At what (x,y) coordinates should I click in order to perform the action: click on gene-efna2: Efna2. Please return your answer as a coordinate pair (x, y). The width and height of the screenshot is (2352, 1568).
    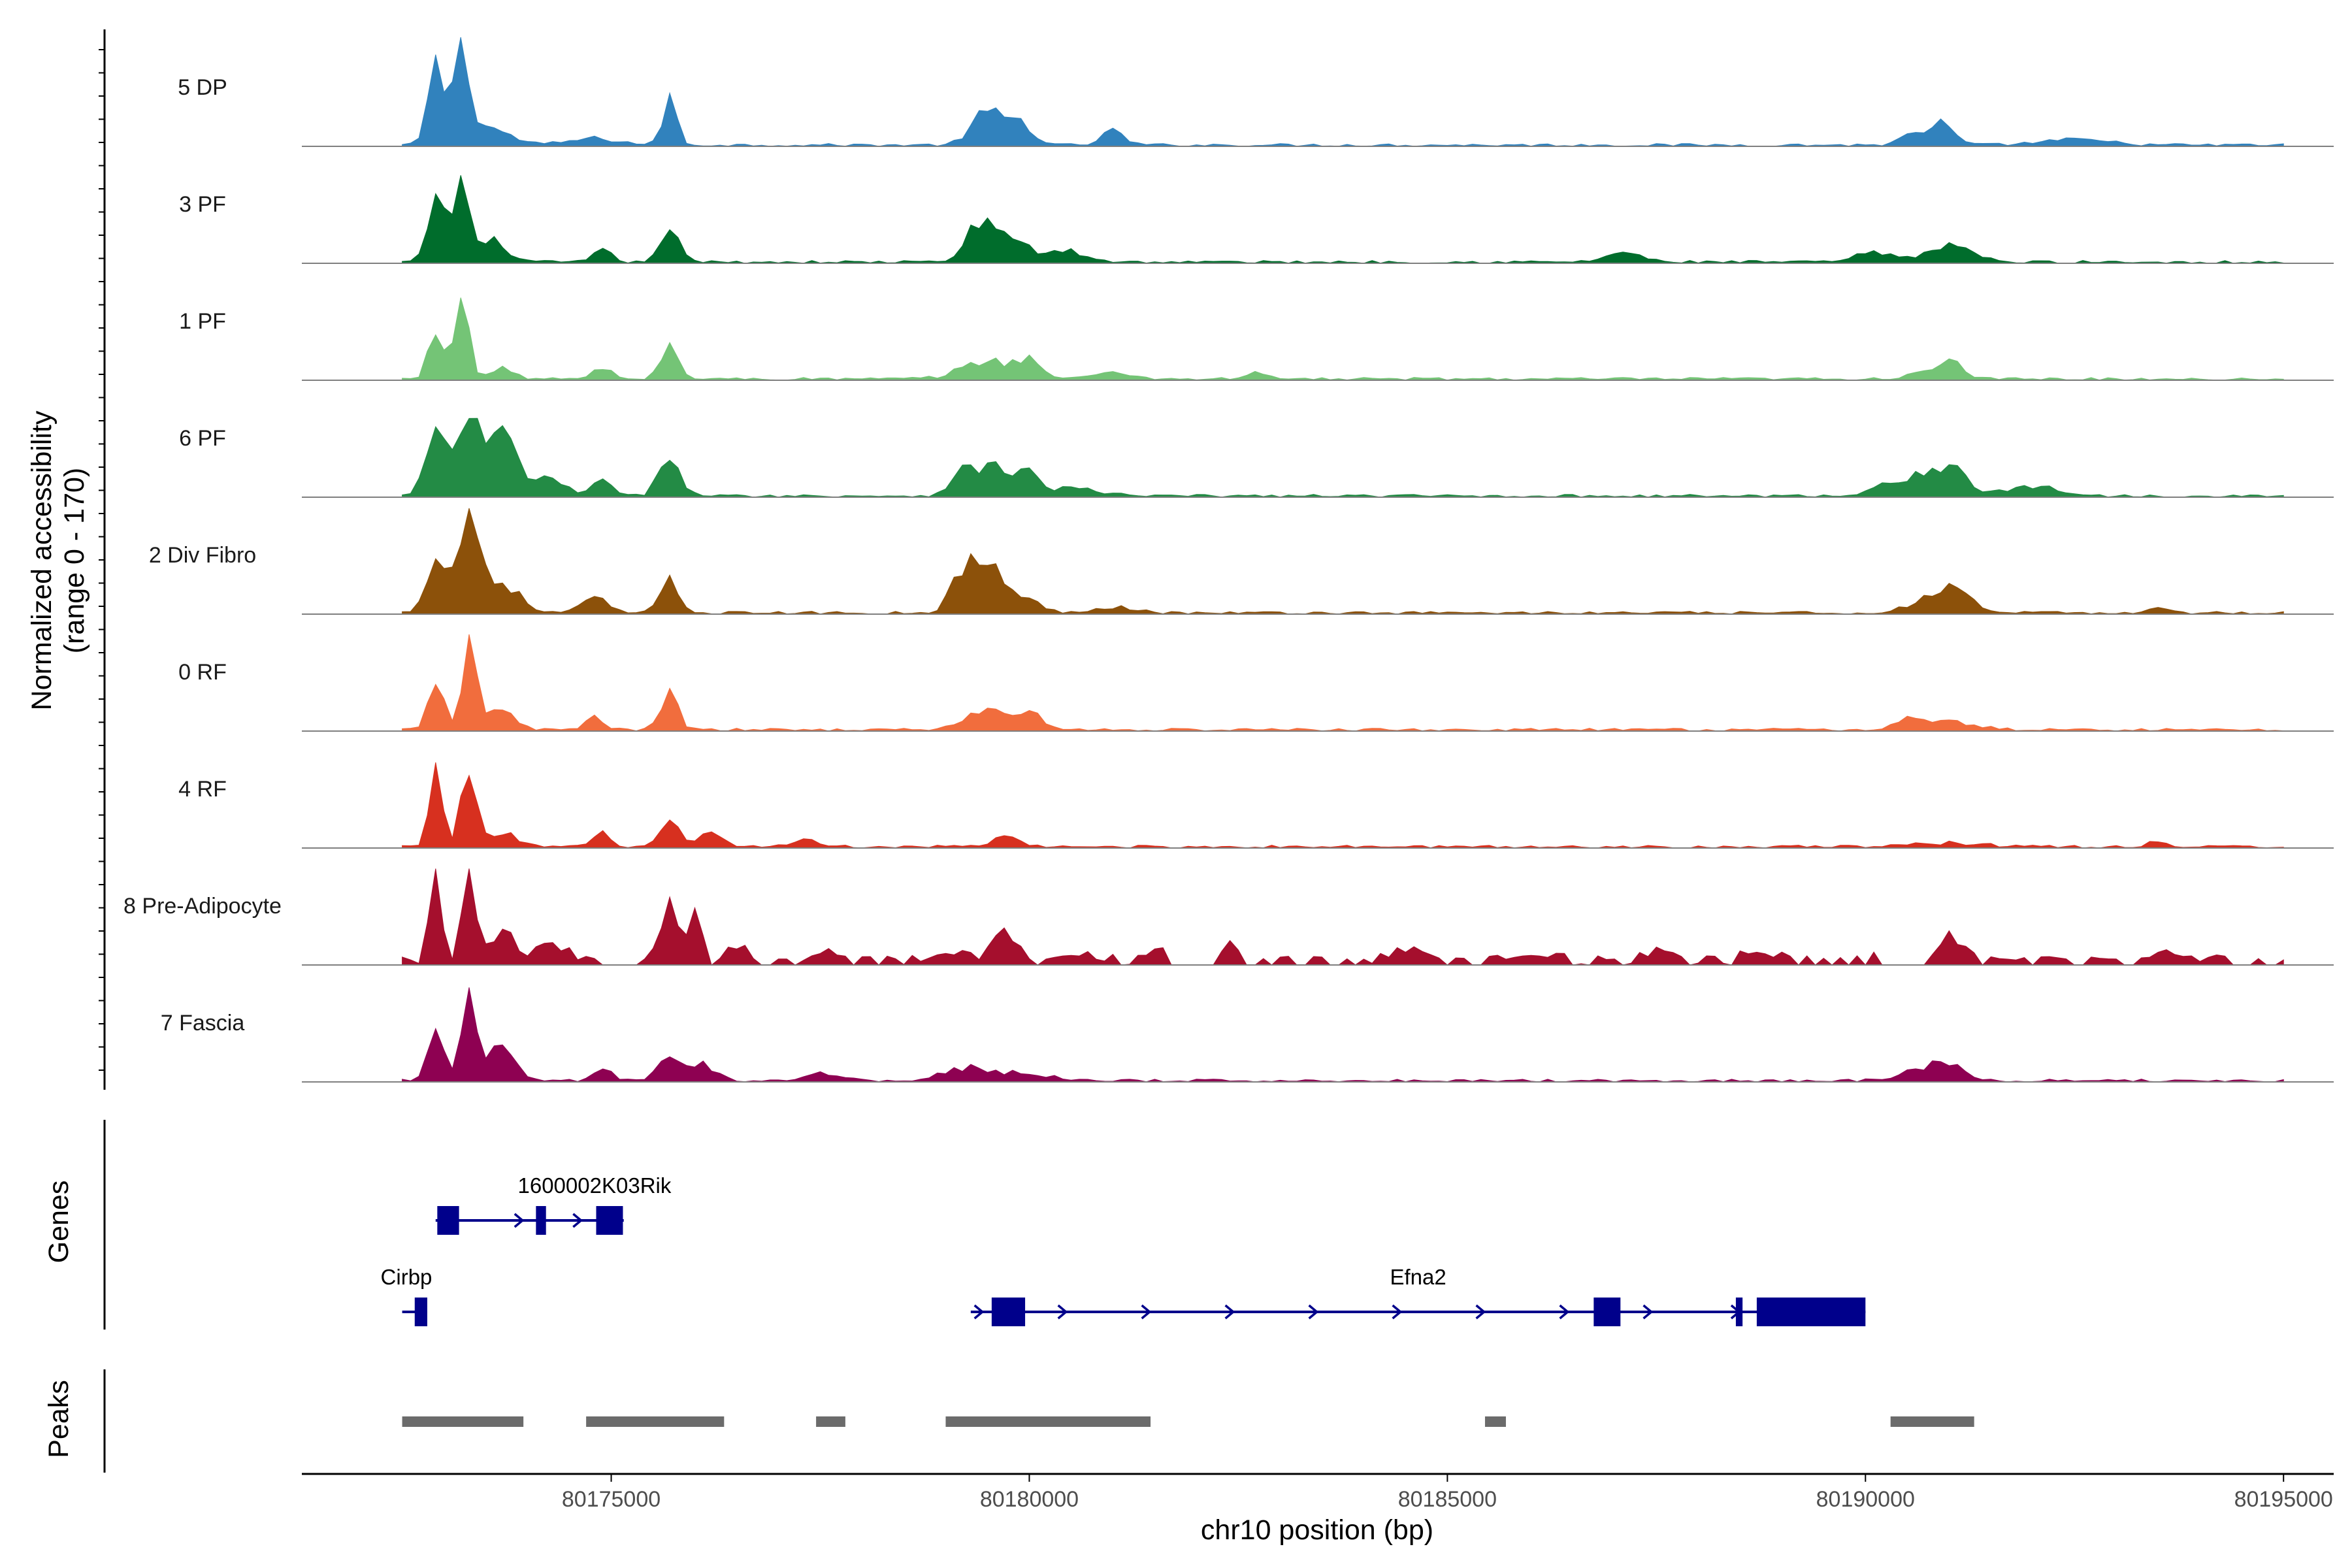
    Looking at the image, I should click on (1418, 1295).